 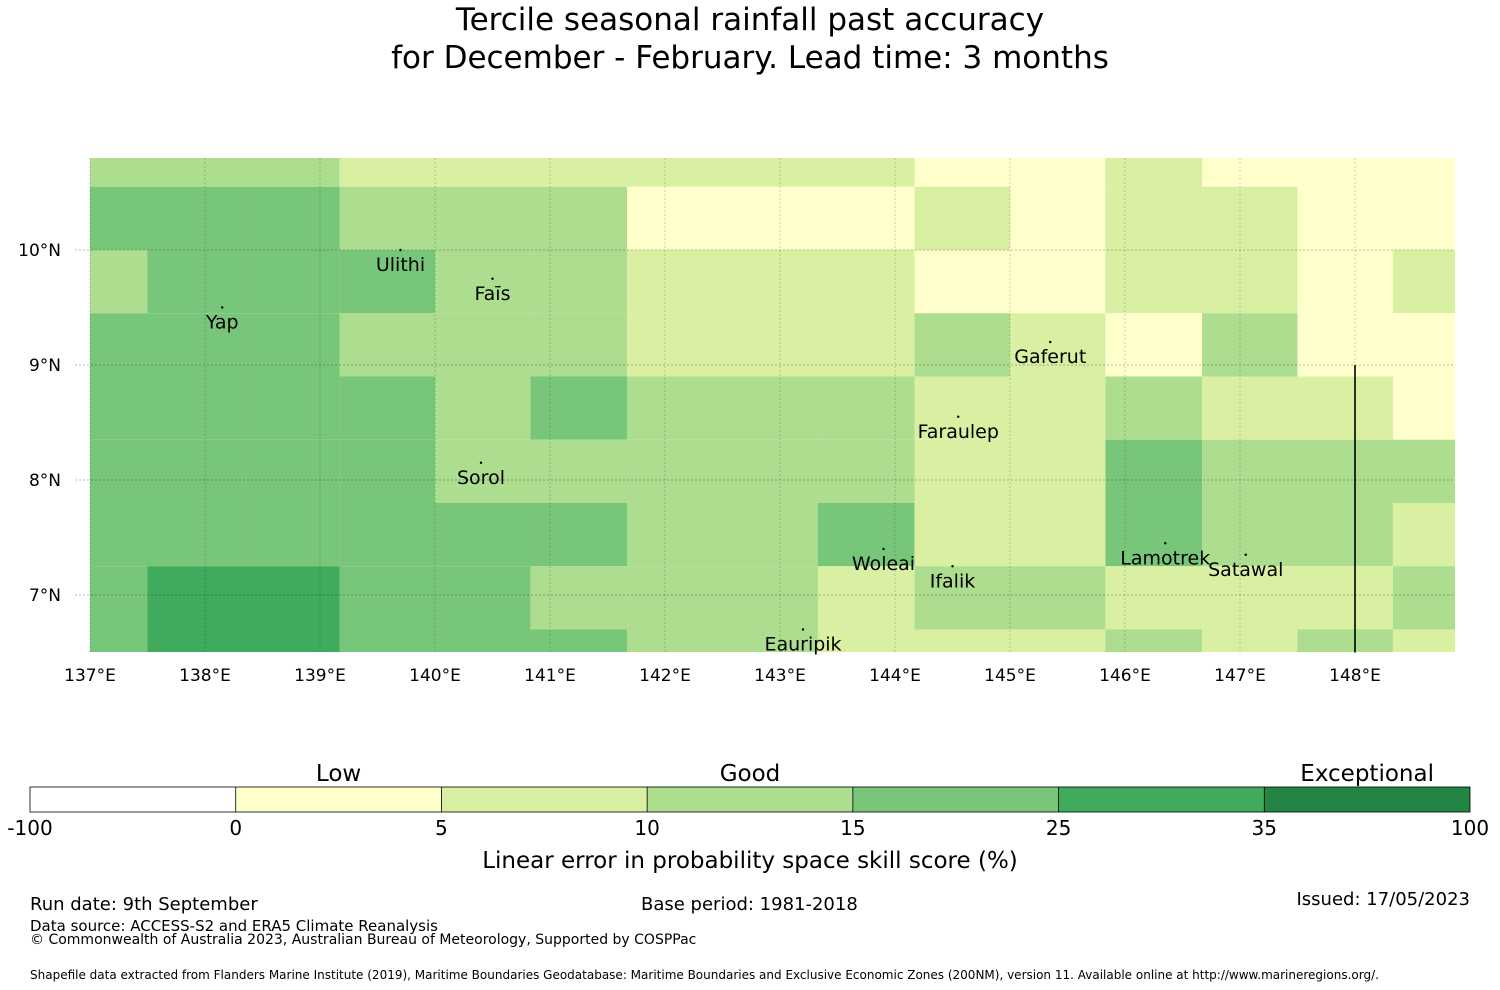 I want to click on island-label-faīs: Faīs, so click(x=492, y=294).